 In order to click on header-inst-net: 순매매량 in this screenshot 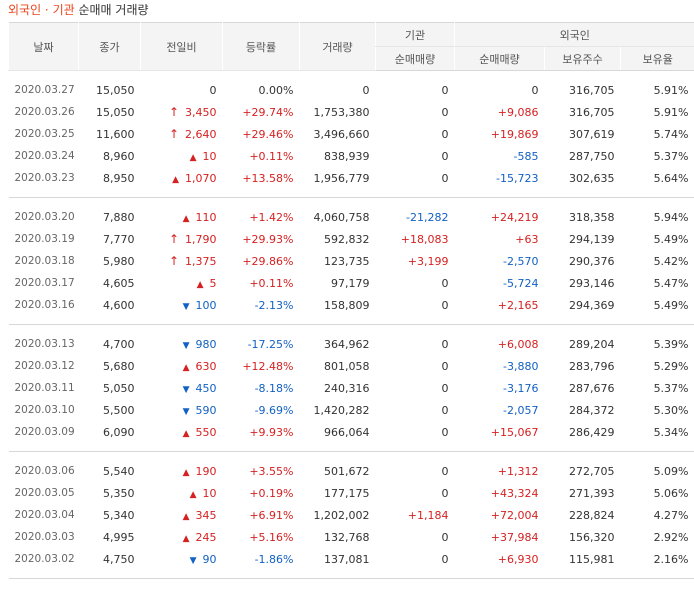, I will do `click(415, 58)`.